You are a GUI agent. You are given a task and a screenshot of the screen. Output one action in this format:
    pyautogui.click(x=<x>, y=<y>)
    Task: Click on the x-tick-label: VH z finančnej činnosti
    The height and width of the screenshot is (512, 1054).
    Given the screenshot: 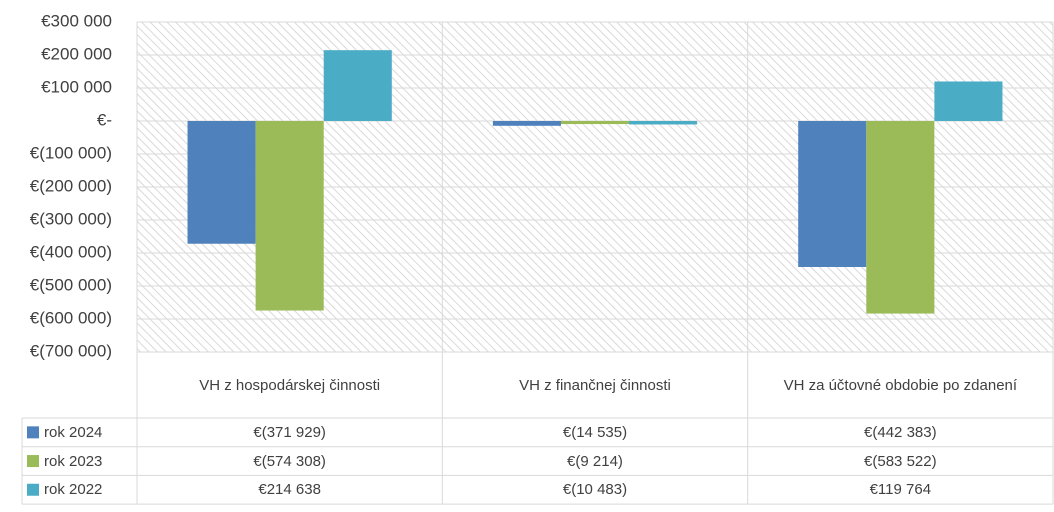 What is the action you would take?
    pyautogui.click(x=595, y=385)
    